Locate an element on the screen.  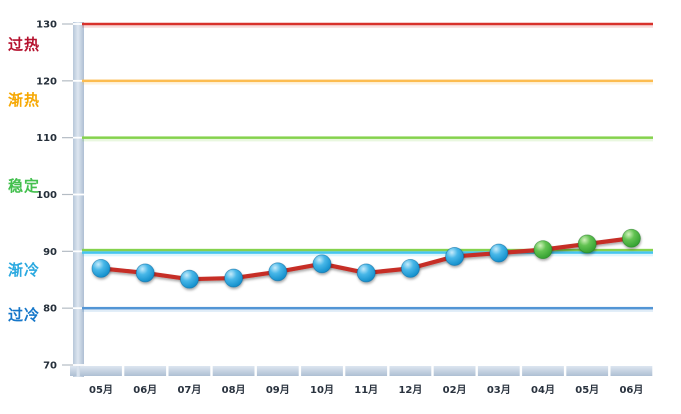
data-point-12月-7 is located at coordinates (410, 268).